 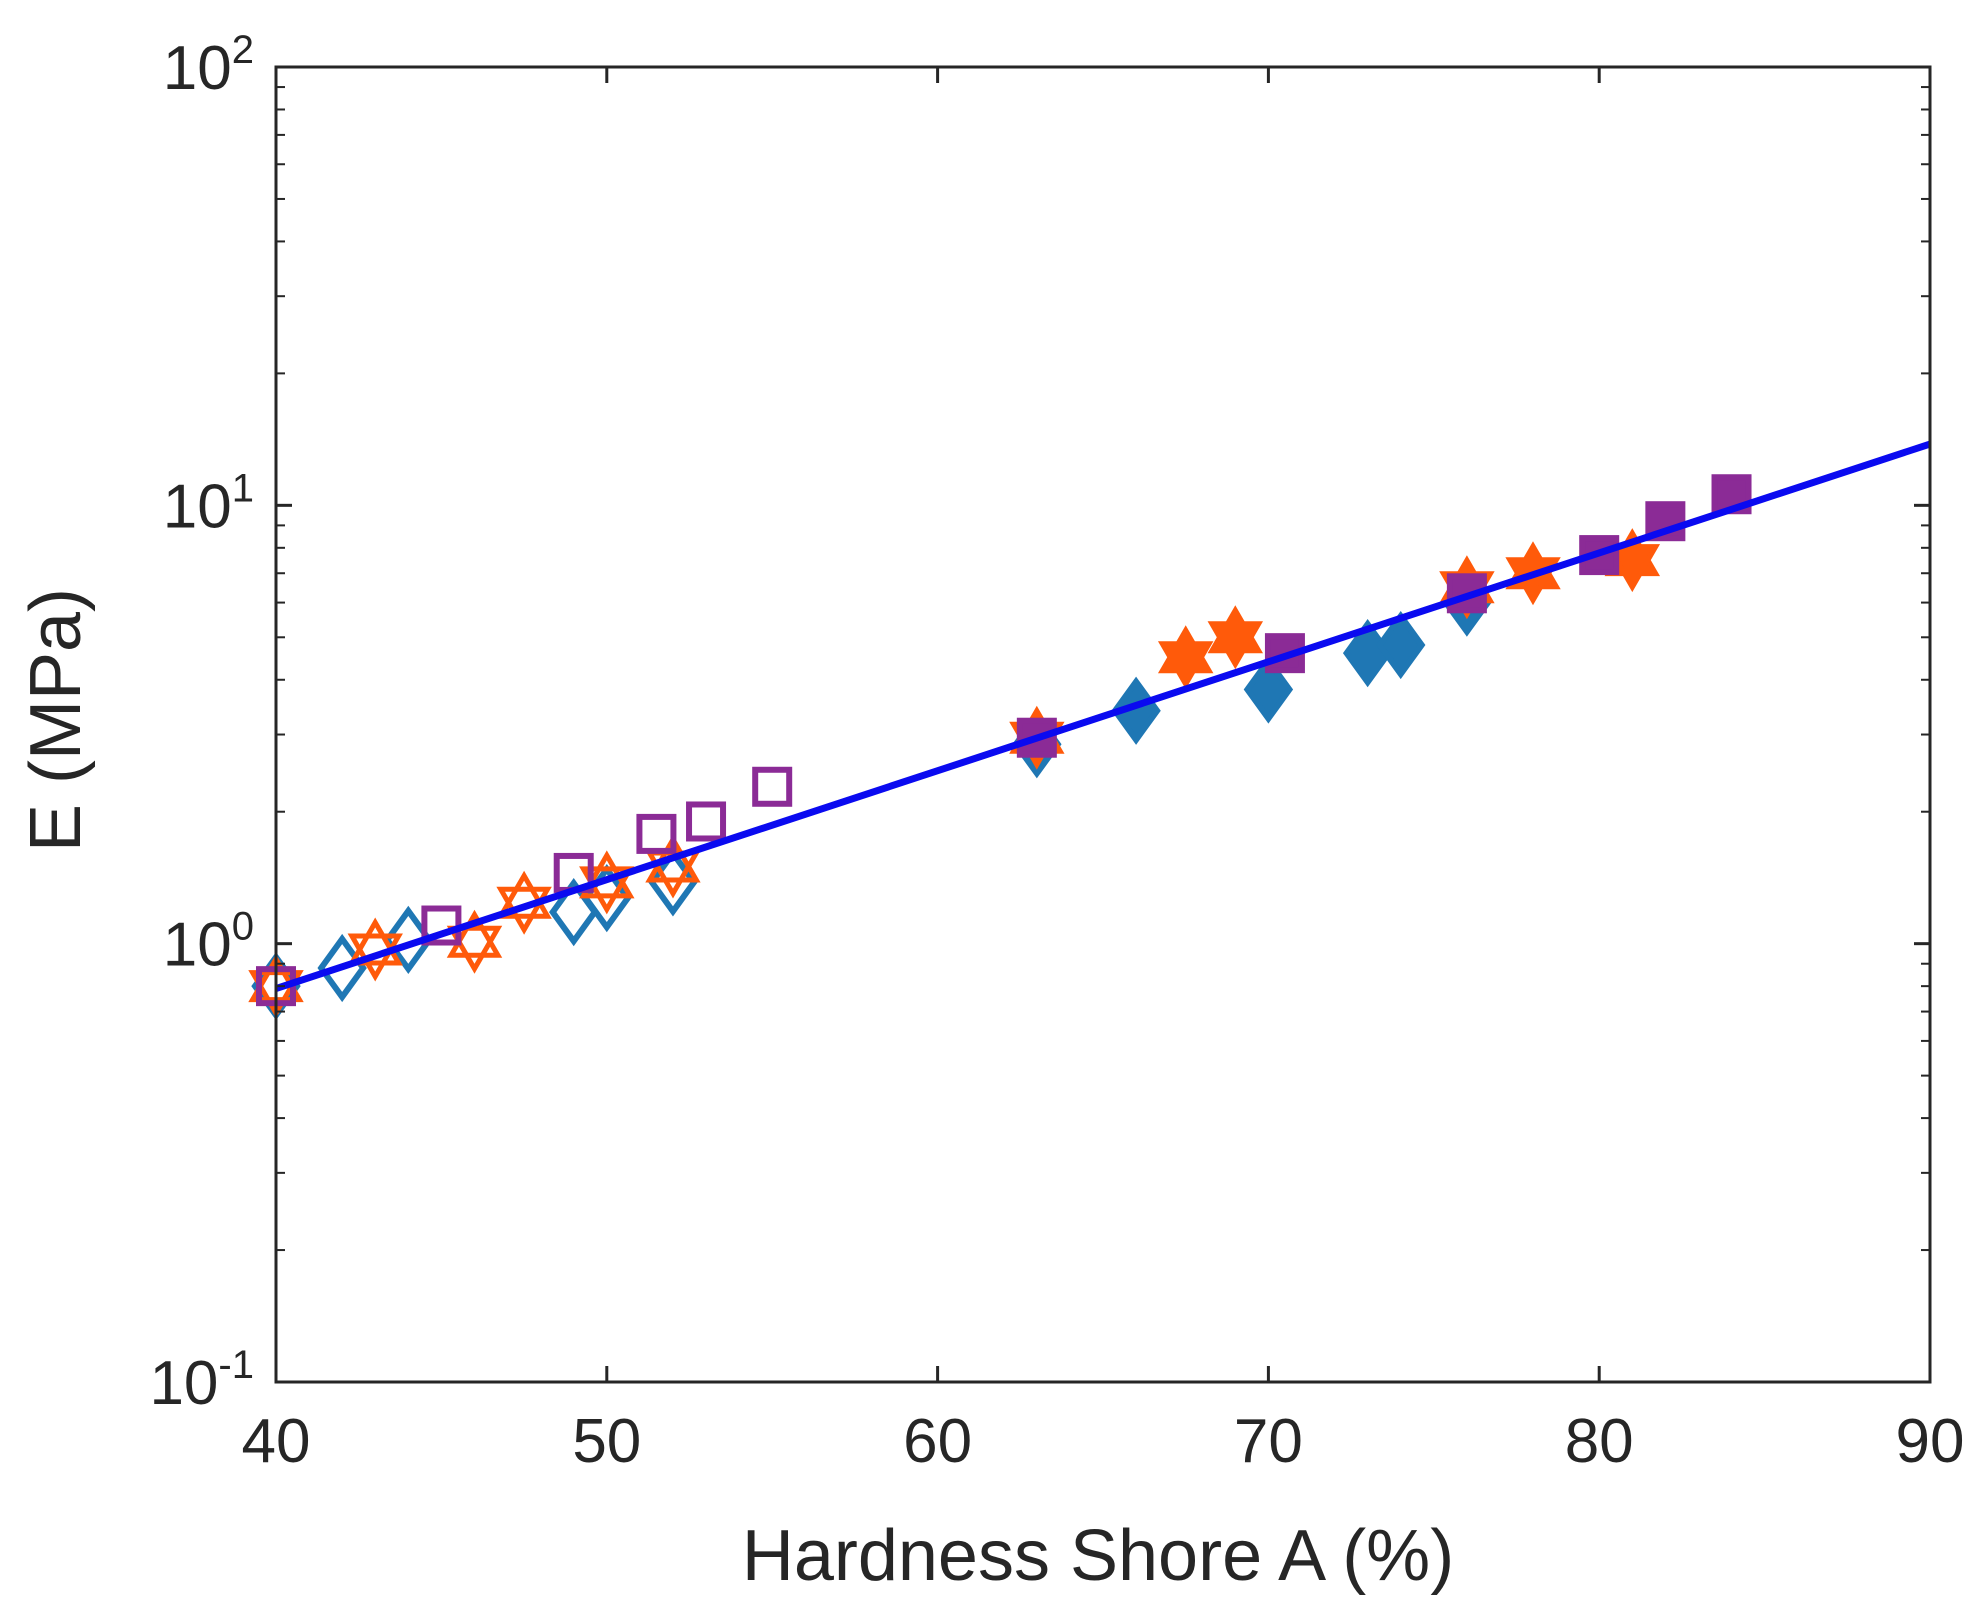 What do you see at coordinates (937, 1441) in the screenshot?
I see `x-tick-label: 60` at bounding box center [937, 1441].